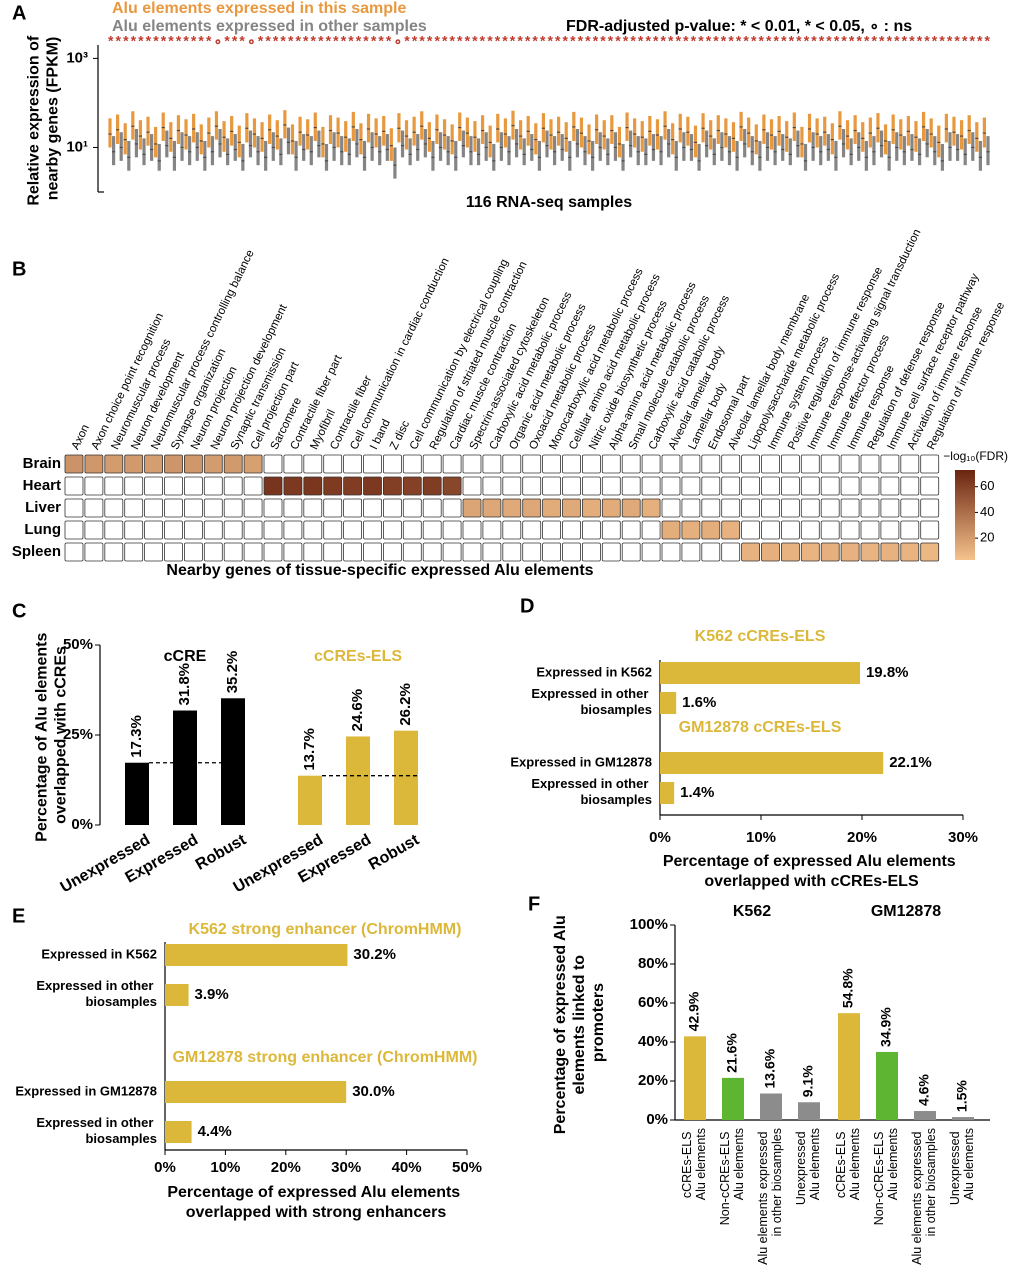 The height and width of the screenshot is (1280, 1011). What do you see at coordinates (848, 1164) in the screenshot?
I see `category-label: cCREs-ELS Alu elements` at bounding box center [848, 1164].